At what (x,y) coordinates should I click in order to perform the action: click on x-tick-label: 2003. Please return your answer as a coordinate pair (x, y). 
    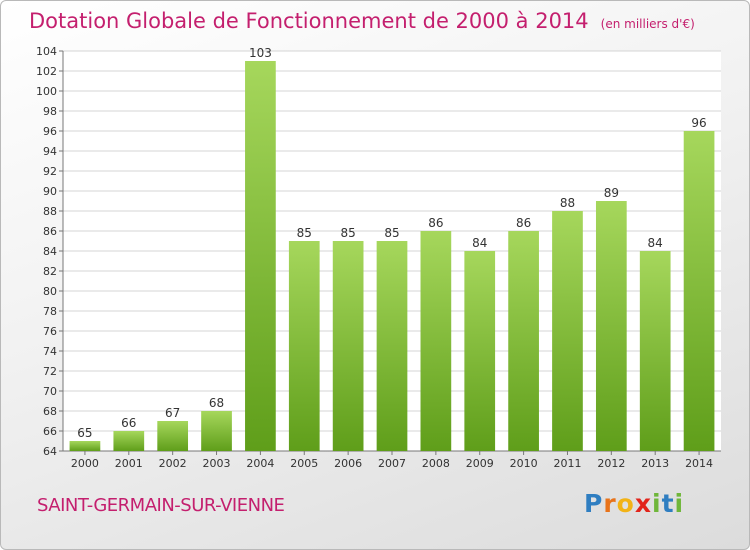
    Looking at the image, I should click on (217, 463).